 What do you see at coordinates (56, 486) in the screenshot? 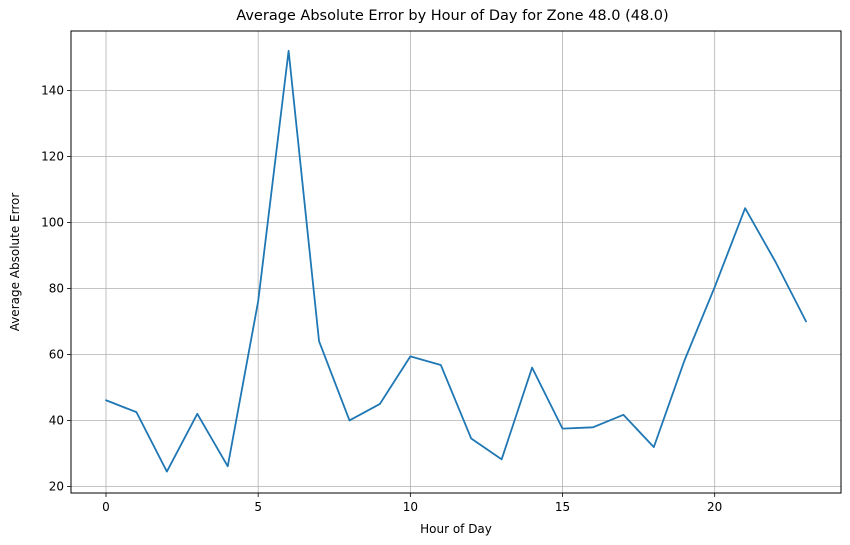
I see `y-tick-label: 20` at bounding box center [56, 486].